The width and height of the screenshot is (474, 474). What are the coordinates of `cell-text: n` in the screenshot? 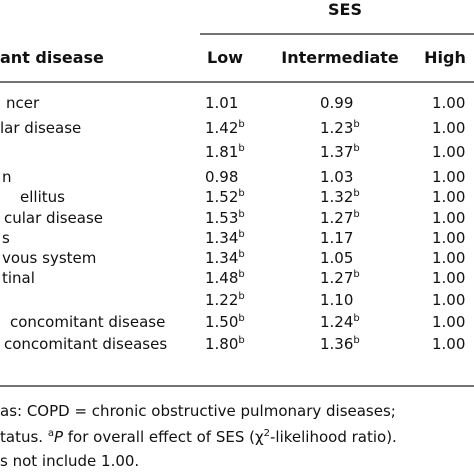 It's located at (7, 177).